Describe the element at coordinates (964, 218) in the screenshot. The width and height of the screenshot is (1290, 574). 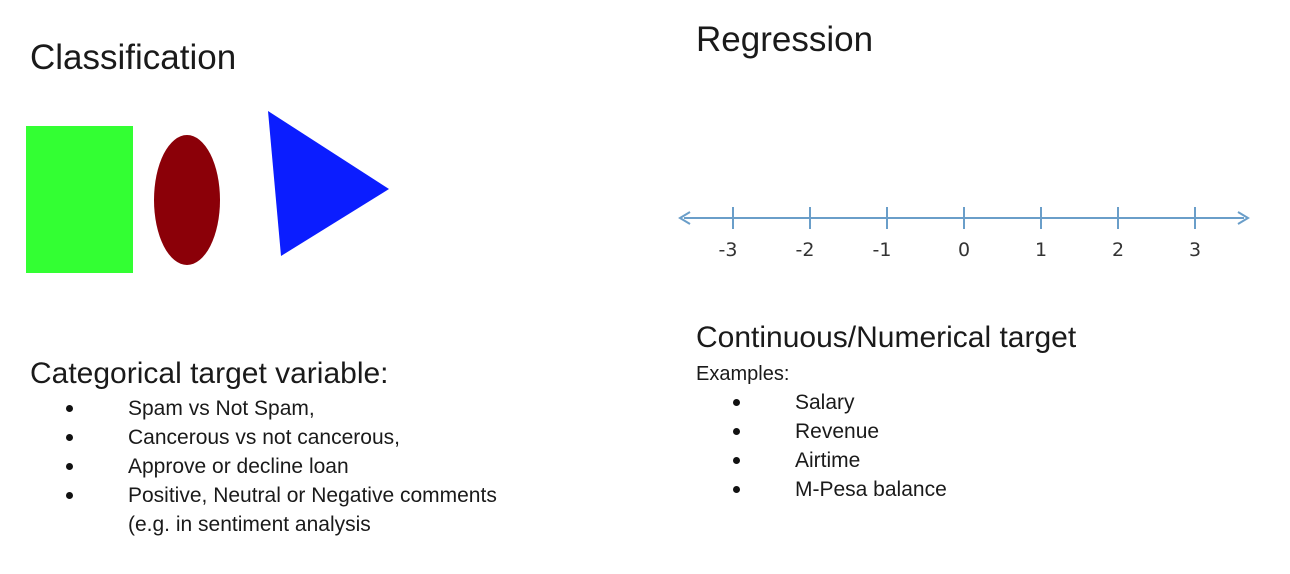
I see `number-line-ticks` at that location.